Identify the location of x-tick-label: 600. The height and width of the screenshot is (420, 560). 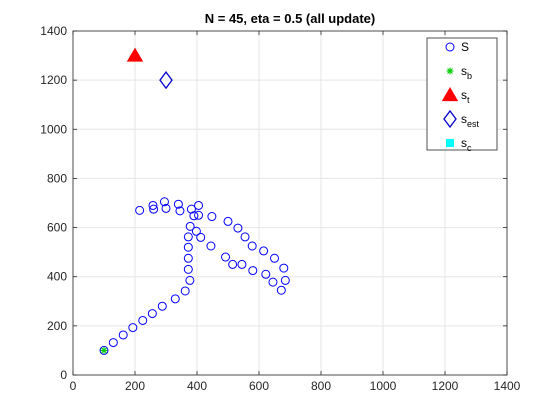
(259, 386).